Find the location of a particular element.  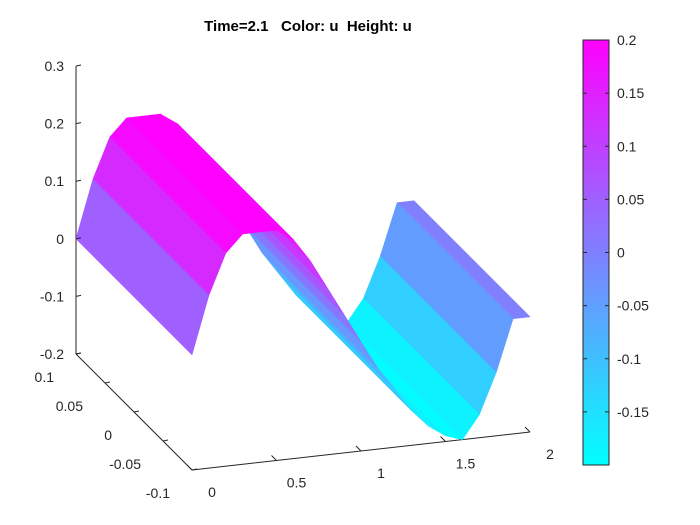

colorbar-tick-label: -0.15 is located at coordinates (633, 412).